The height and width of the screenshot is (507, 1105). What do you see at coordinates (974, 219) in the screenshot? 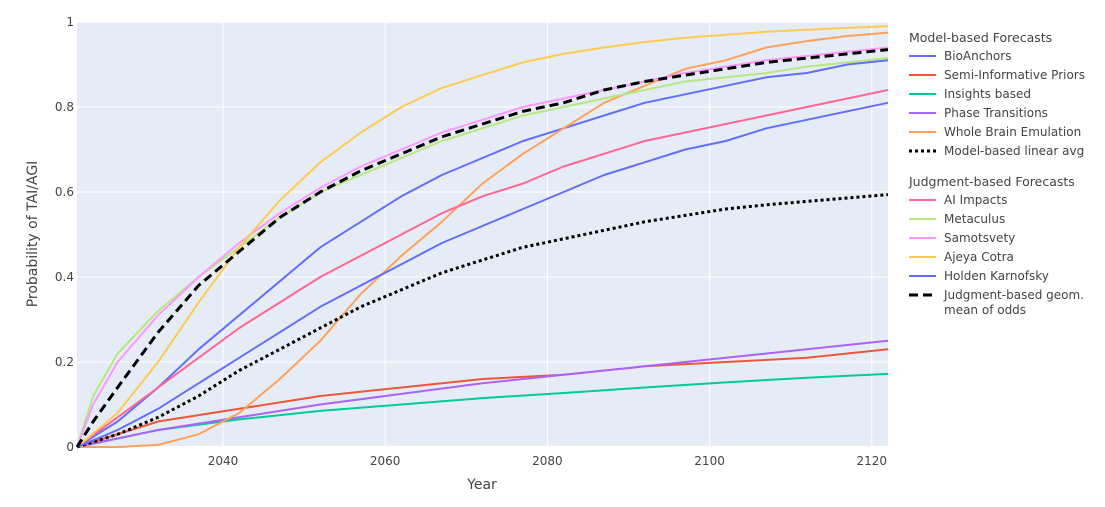
I see `legend-item-metaculus: Metaculus` at bounding box center [974, 219].